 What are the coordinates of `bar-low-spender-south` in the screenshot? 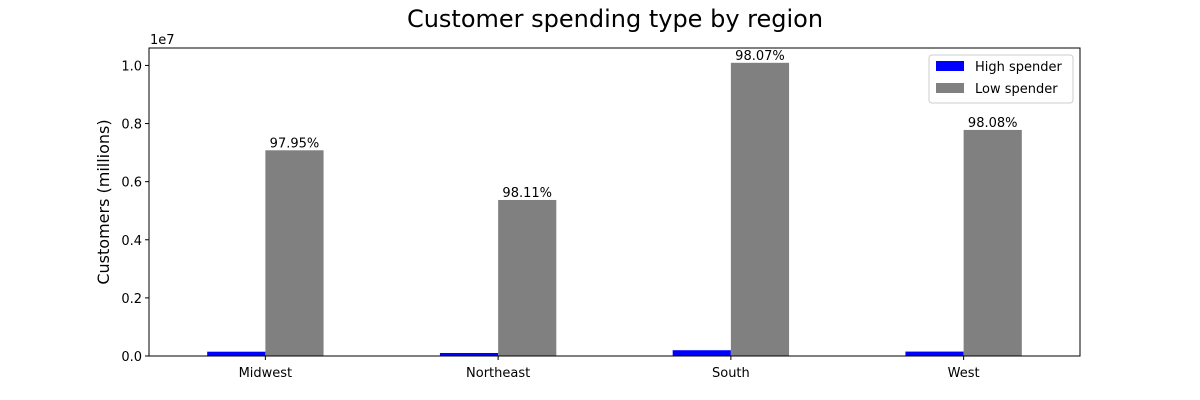 It's located at (760, 209).